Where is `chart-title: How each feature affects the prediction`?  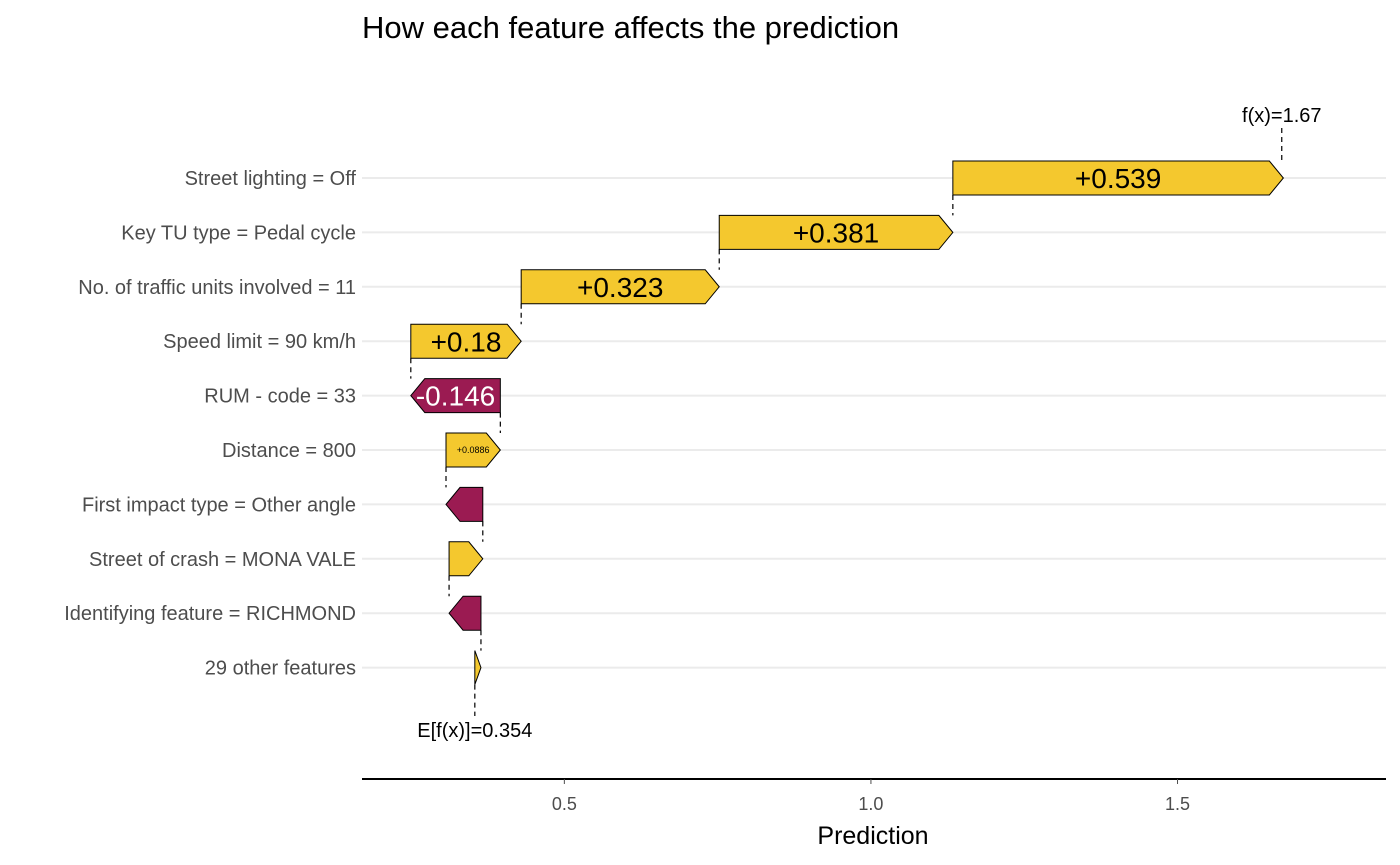
chart-title: How each feature affects the prediction is located at coordinates (630, 27).